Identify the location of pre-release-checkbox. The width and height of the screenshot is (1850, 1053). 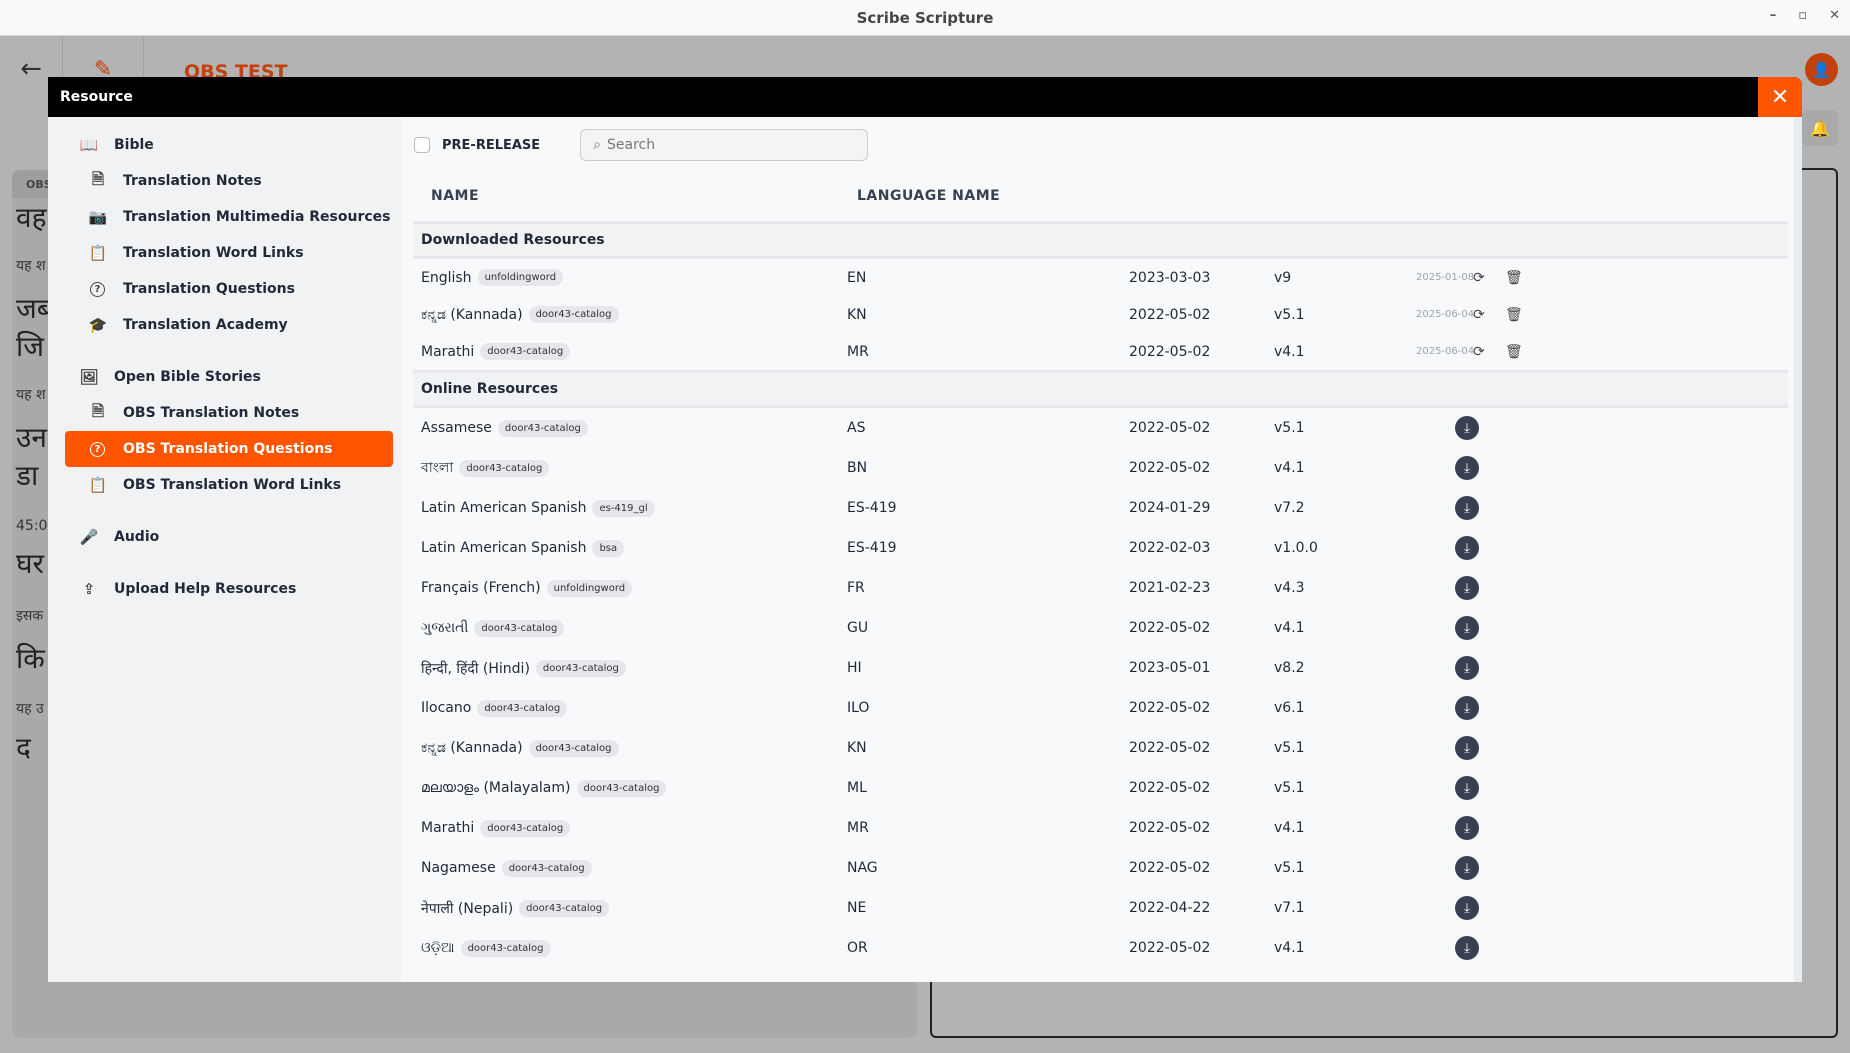
(422, 145).